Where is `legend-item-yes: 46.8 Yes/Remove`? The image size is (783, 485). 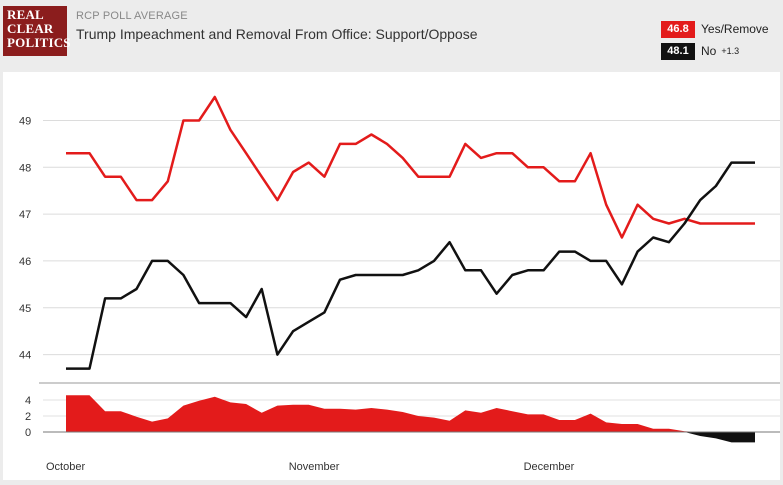 legend-item-yes: 46.8 Yes/Remove is located at coordinates (715, 29).